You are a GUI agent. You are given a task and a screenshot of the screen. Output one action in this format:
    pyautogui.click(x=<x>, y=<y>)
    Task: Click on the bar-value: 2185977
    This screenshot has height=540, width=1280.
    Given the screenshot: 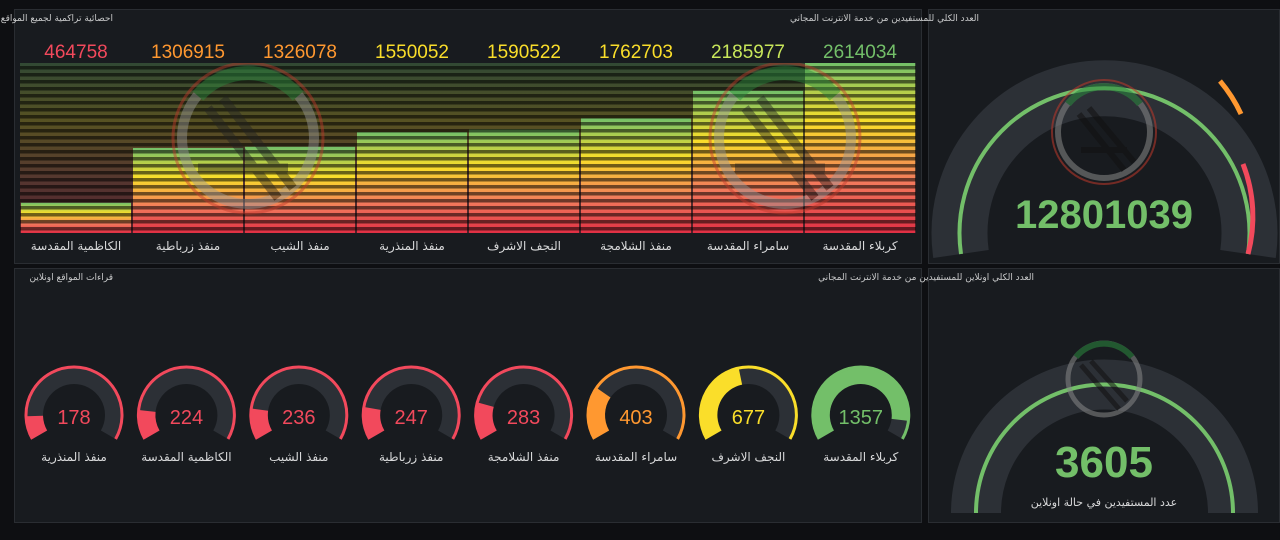 What is the action you would take?
    pyautogui.click(x=748, y=52)
    